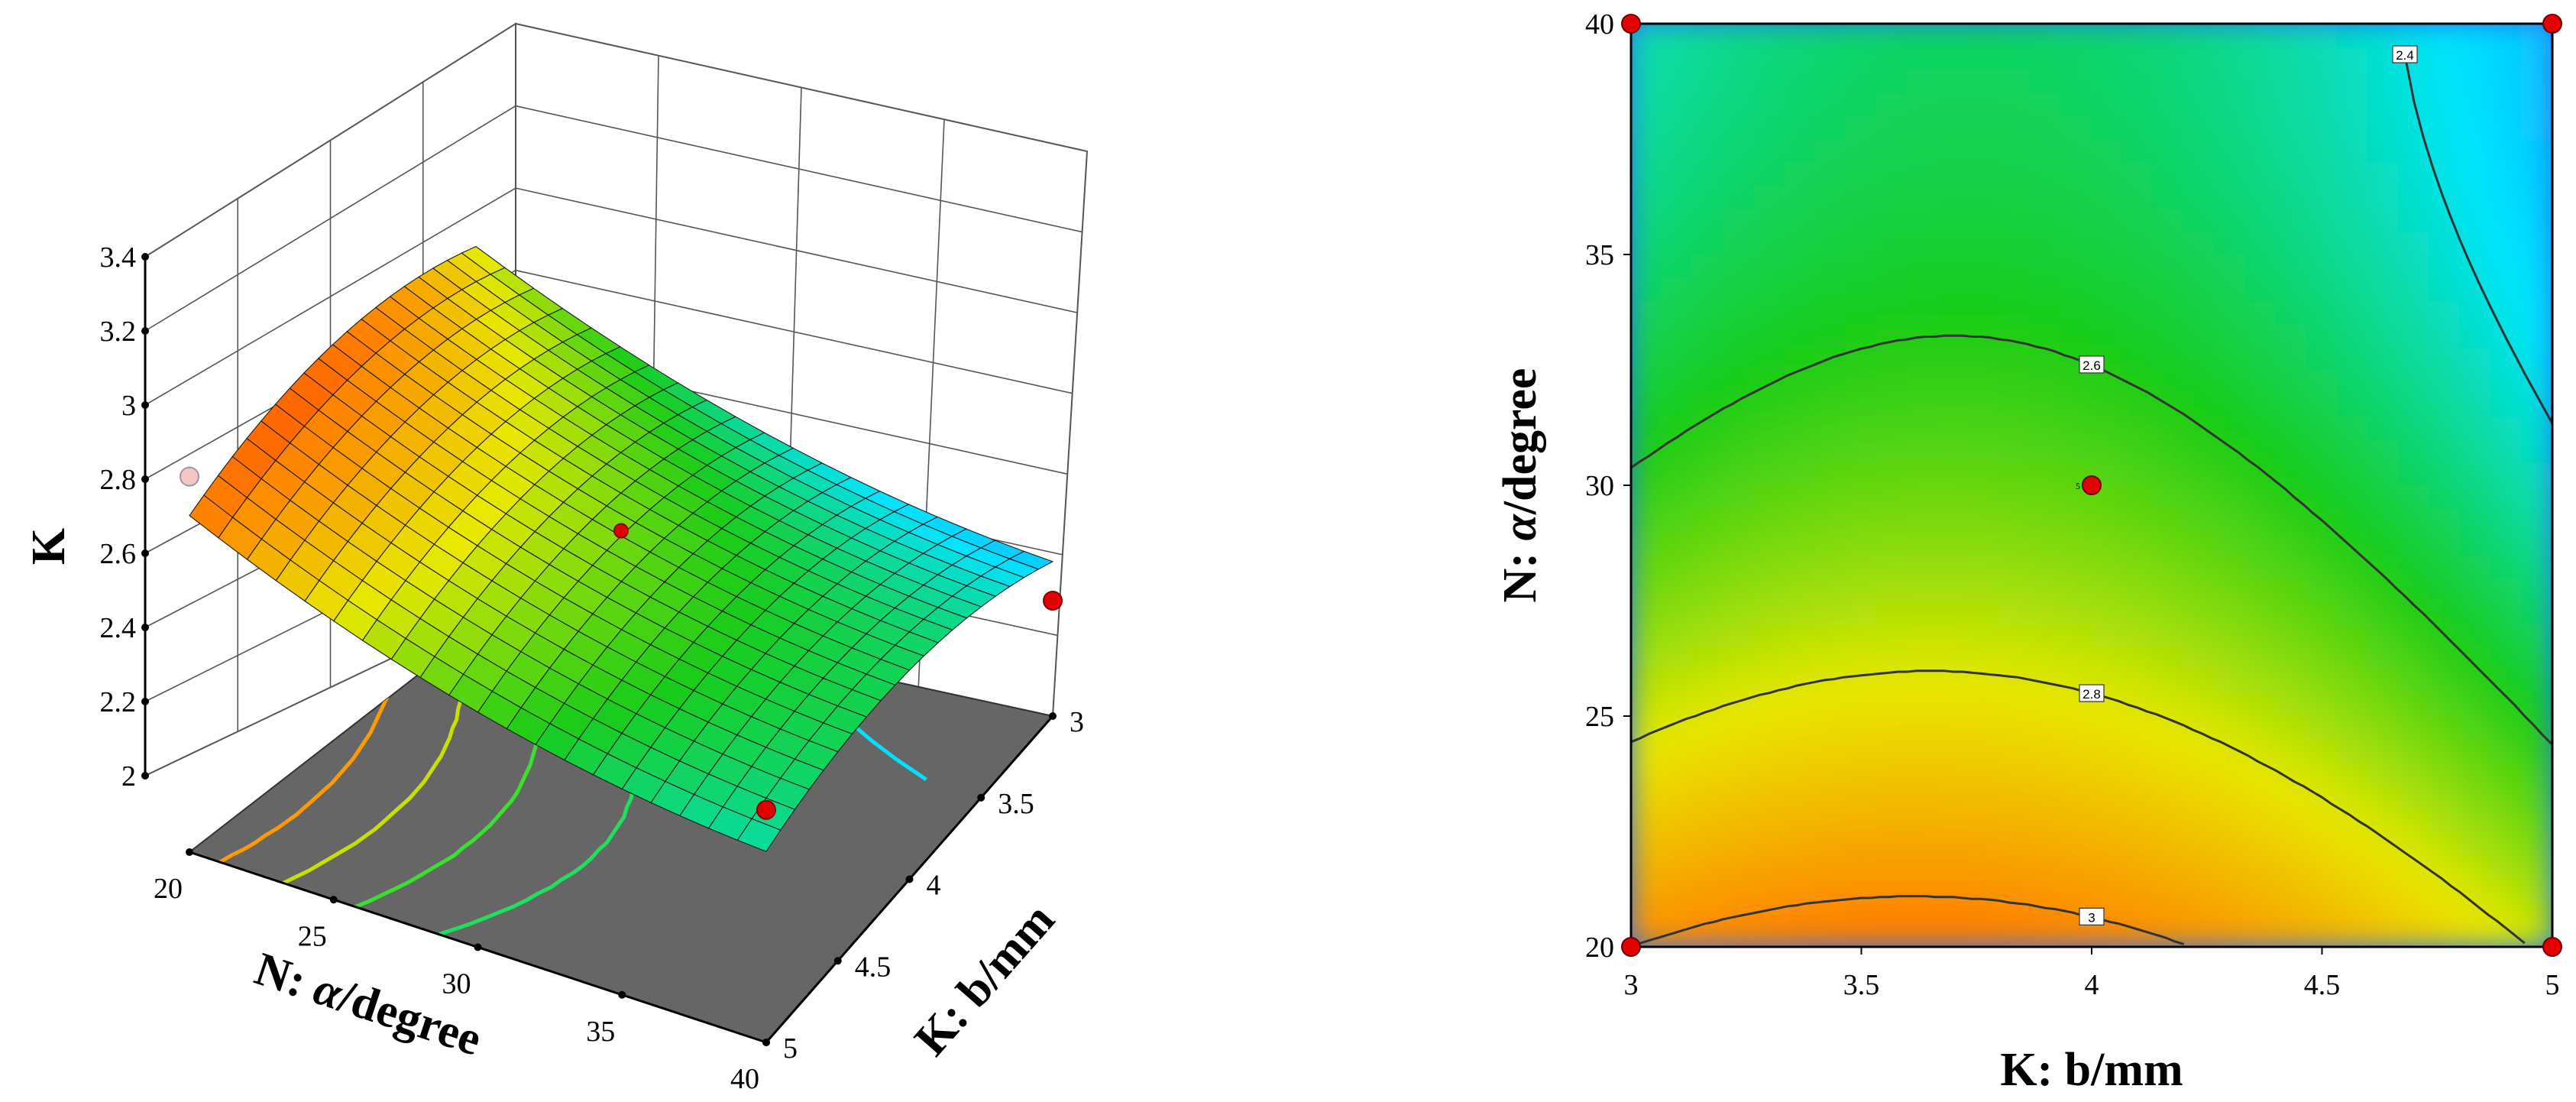 Image resolution: width=2576 pixels, height=1102 pixels. I want to click on contour-y-tick-label: 25, so click(1599, 717).